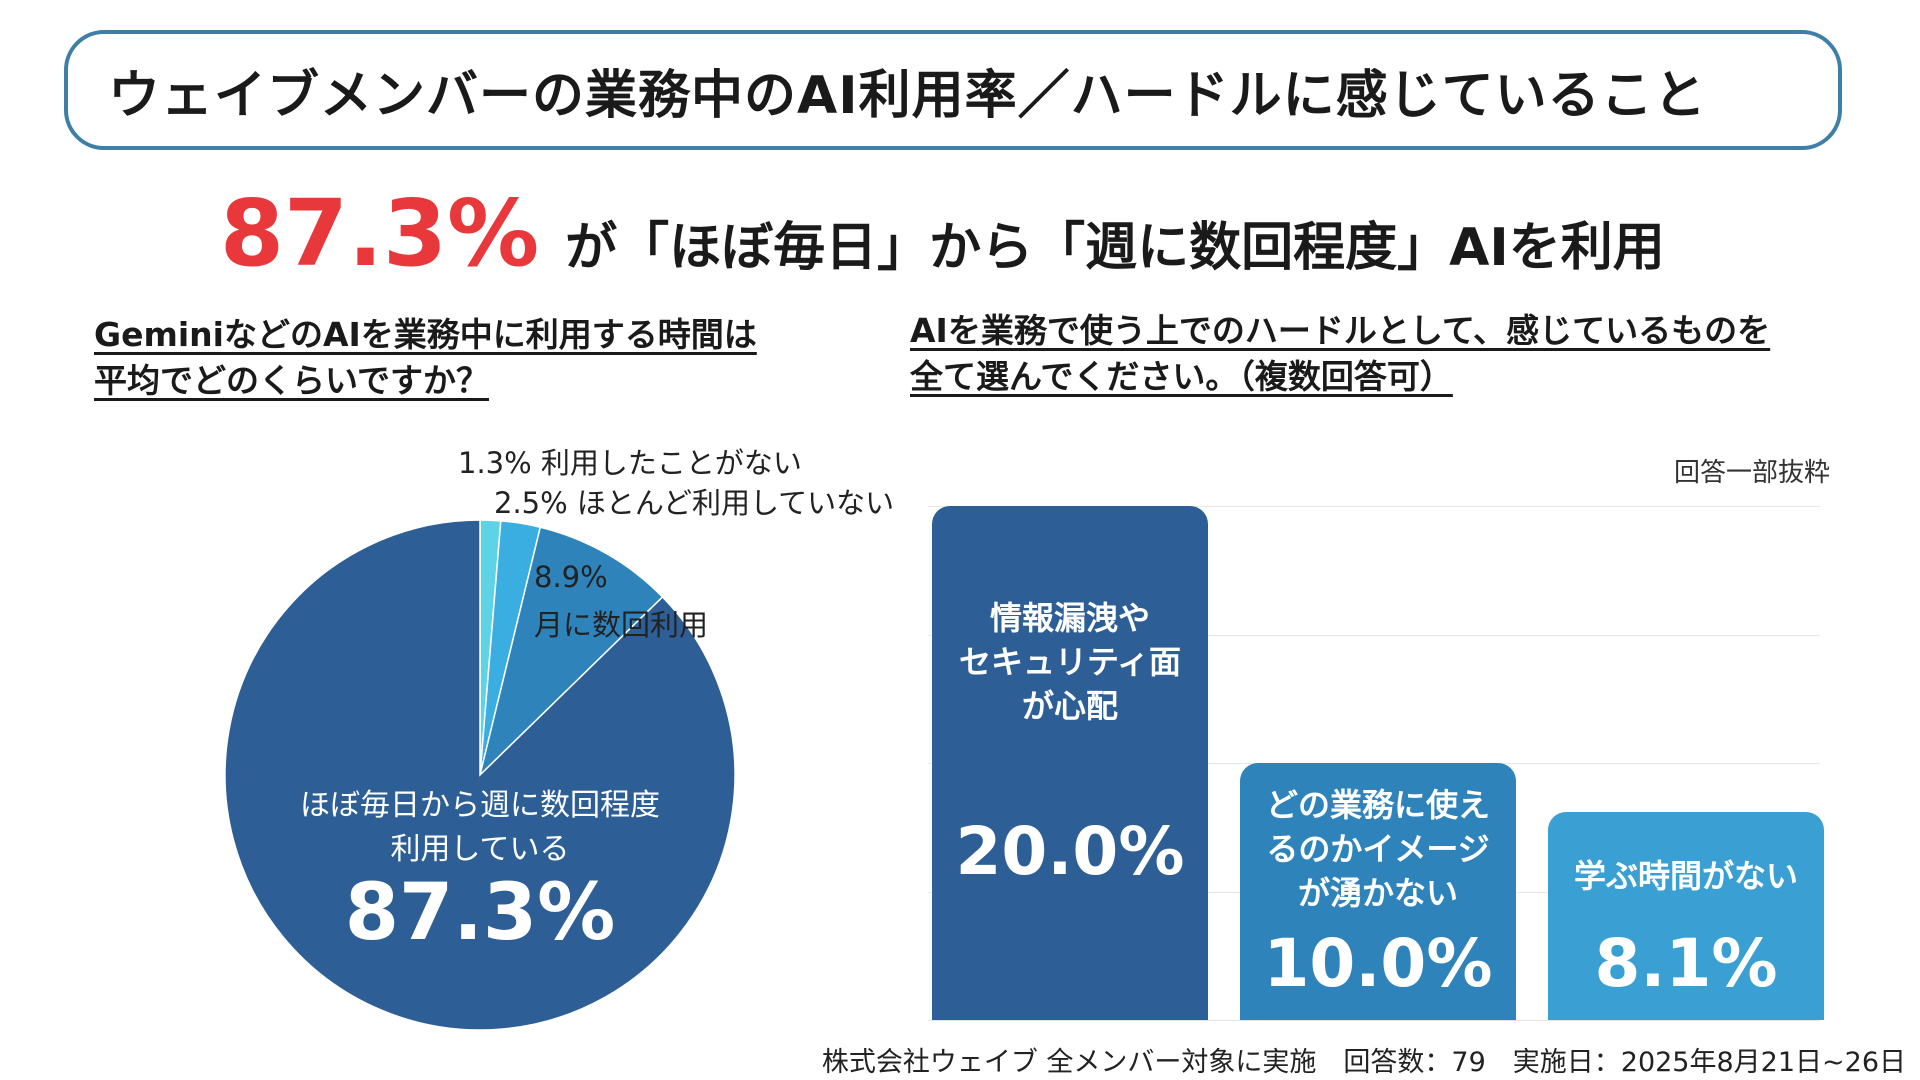 This screenshot has height=1080, width=1920. I want to click on pie-label-monthly-text: 月に数回利用, so click(621, 625).